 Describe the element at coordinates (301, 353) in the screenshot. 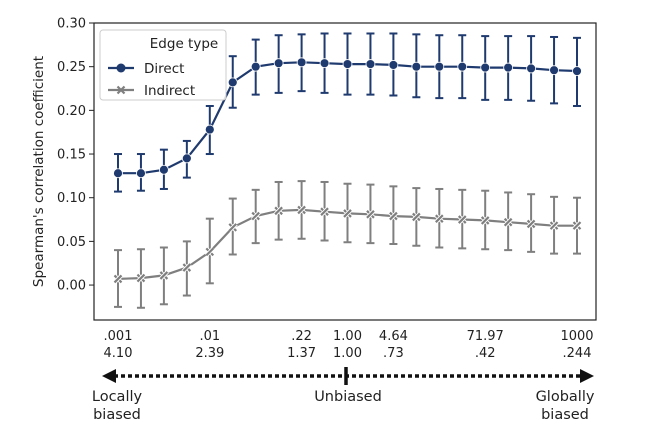

I see `x-tick-label-bottom: 1.37` at that location.